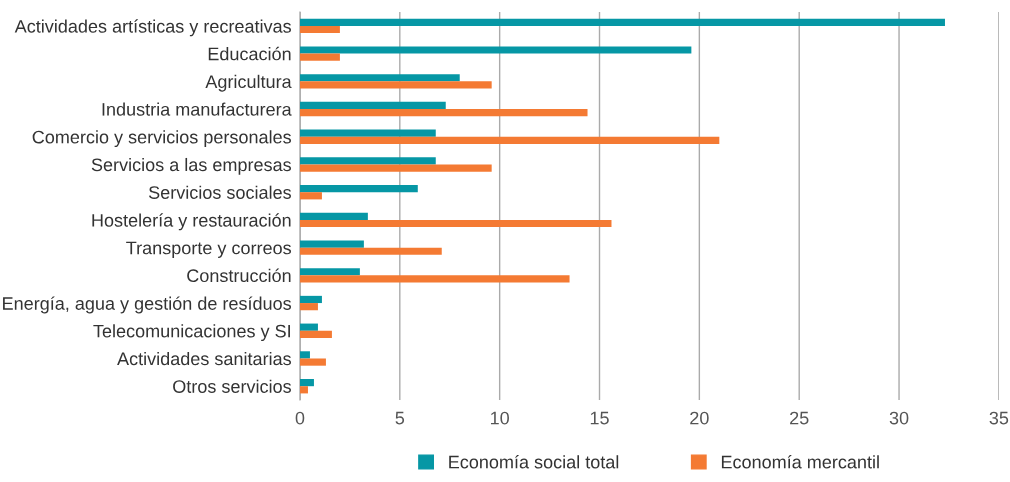 This screenshot has height=482, width=1010. I want to click on y-tick-label: Hostelería y restauración, so click(191, 222).